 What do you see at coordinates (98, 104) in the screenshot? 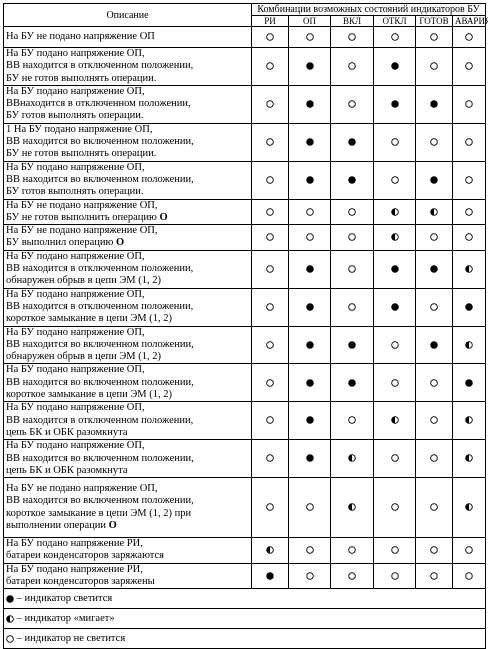
I see `description-line: ВВнаходится в отключенном положении,` at bounding box center [98, 104].